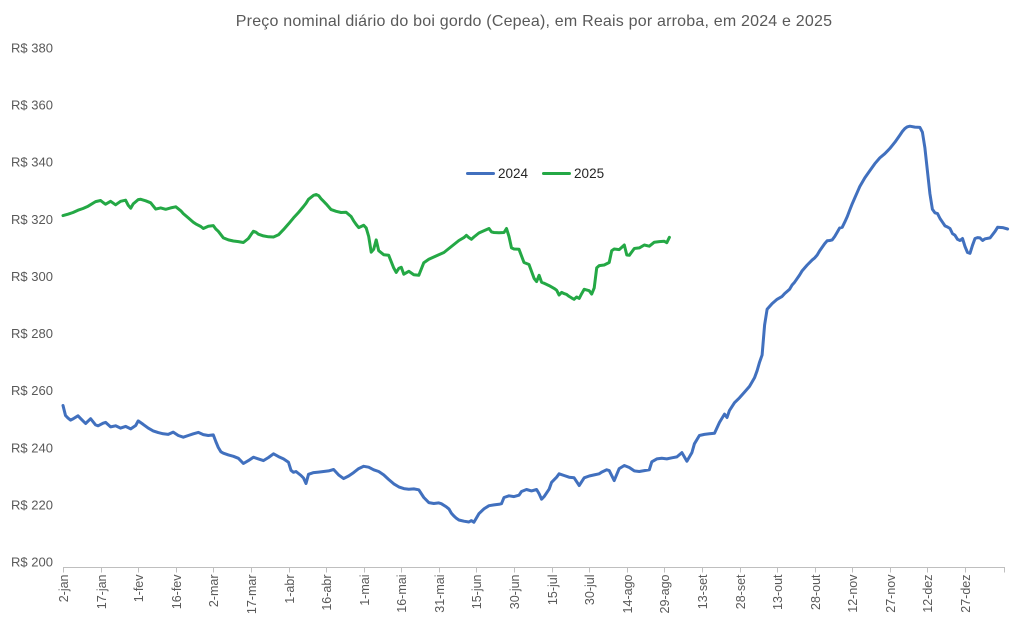 The height and width of the screenshot is (629, 1011). What do you see at coordinates (32, 219) in the screenshot?
I see `y-tick-label: R$ 320` at bounding box center [32, 219].